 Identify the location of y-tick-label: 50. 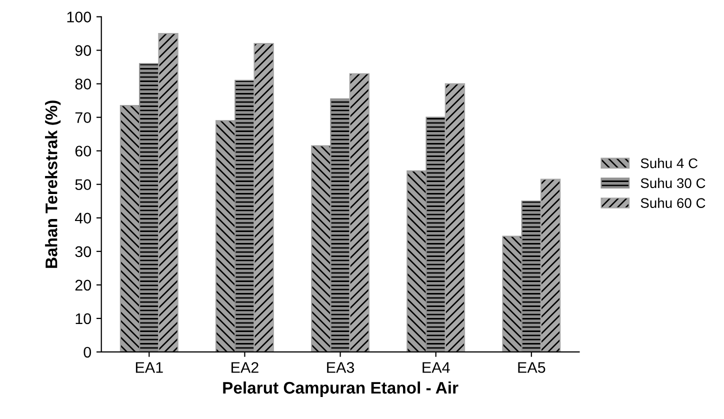
(83, 184).